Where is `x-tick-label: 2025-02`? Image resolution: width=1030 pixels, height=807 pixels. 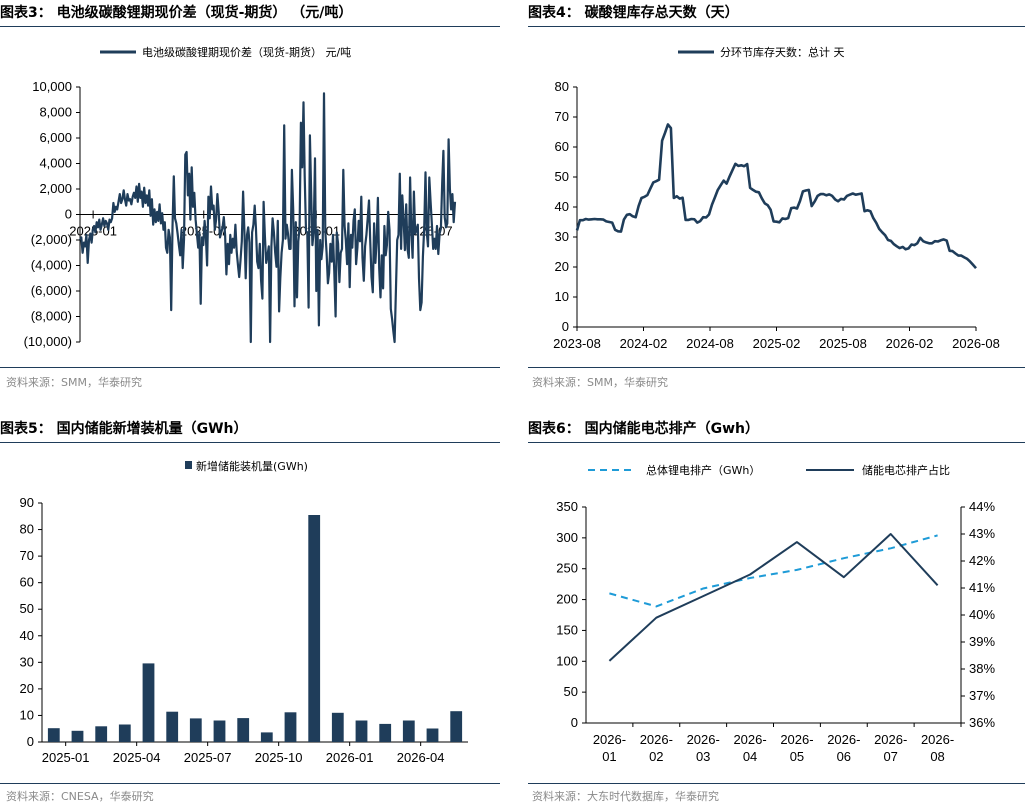 x-tick-label: 2025-02 is located at coordinates (777, 343).